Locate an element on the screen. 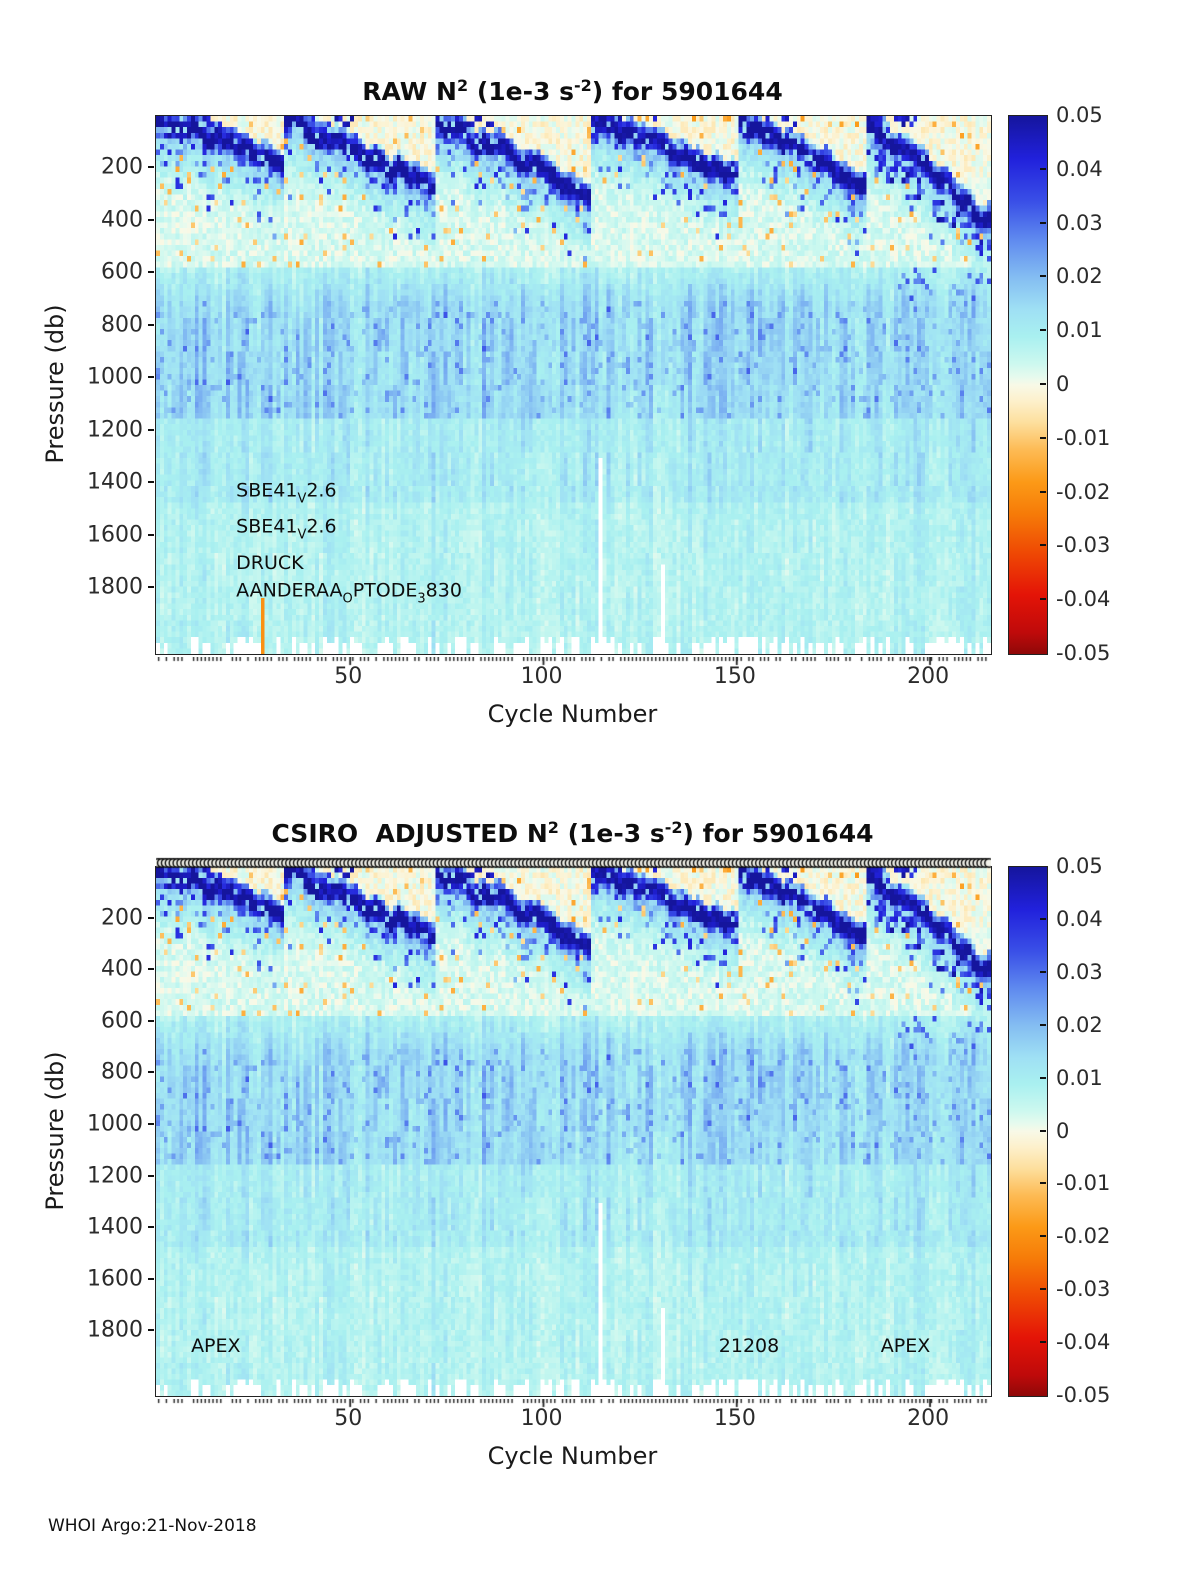  y-tick-label: 600 is located at coordinates (122, 1021).